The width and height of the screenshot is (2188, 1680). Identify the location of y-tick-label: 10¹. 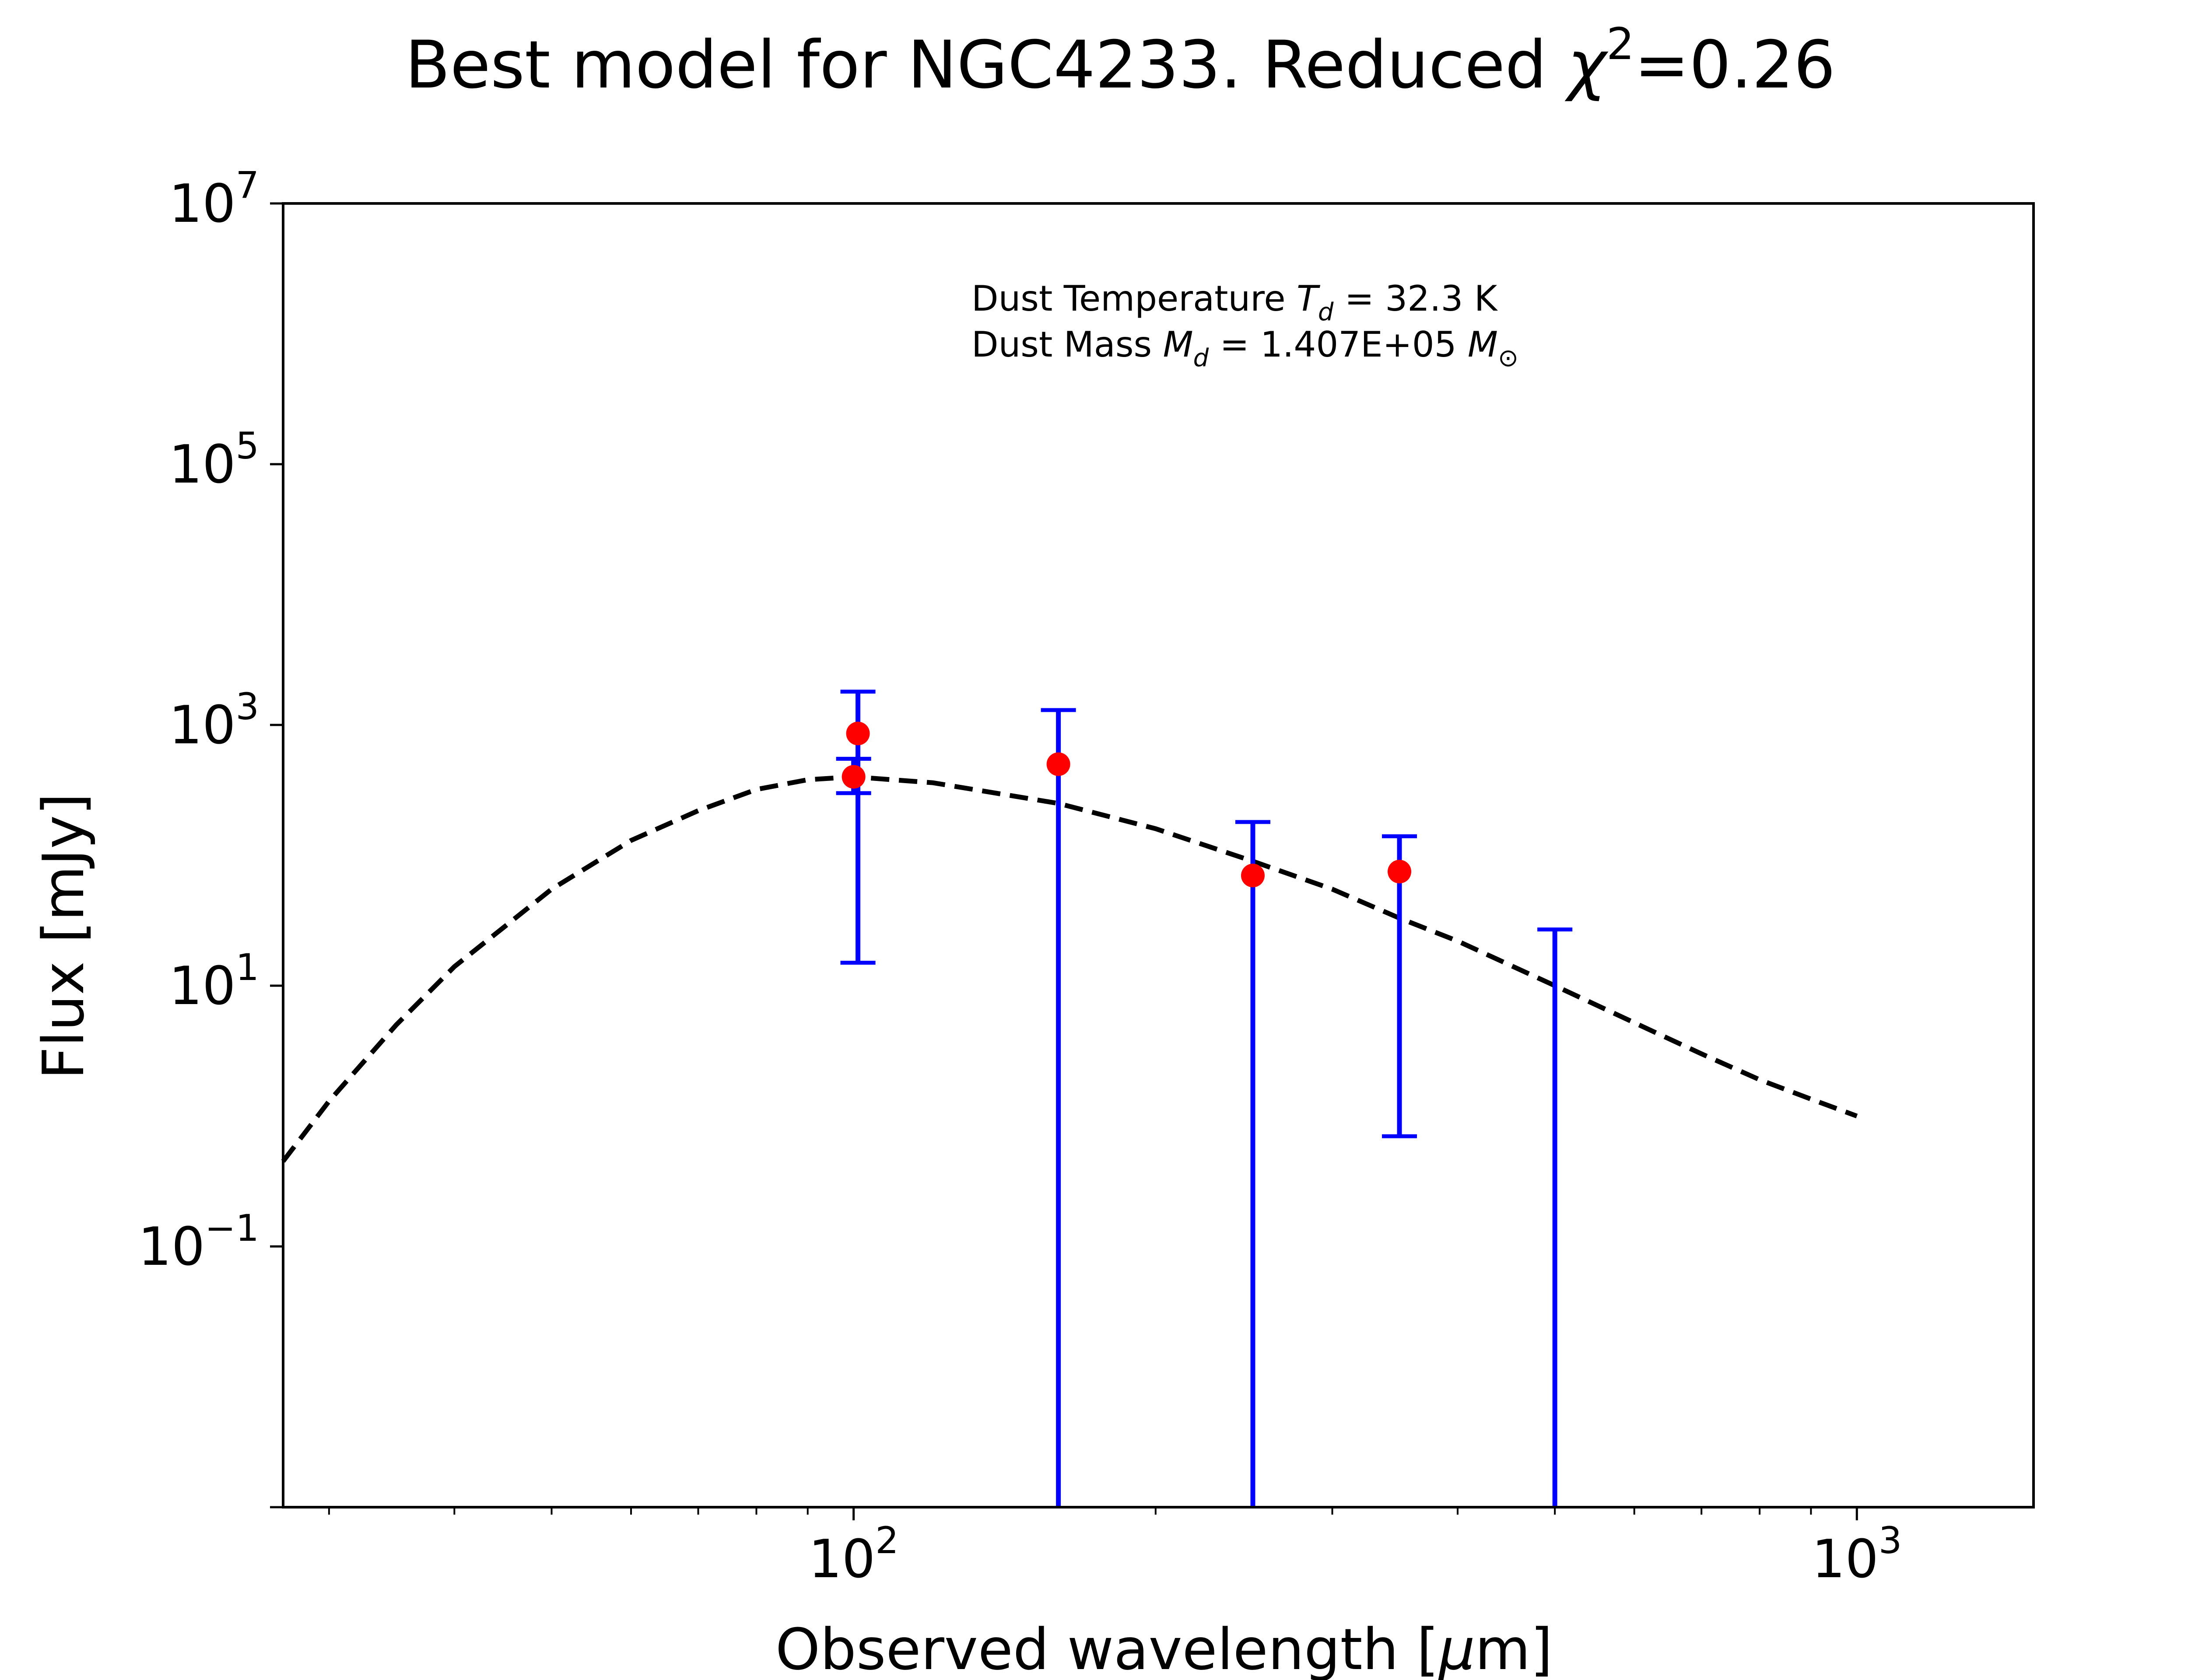
(214, 981).